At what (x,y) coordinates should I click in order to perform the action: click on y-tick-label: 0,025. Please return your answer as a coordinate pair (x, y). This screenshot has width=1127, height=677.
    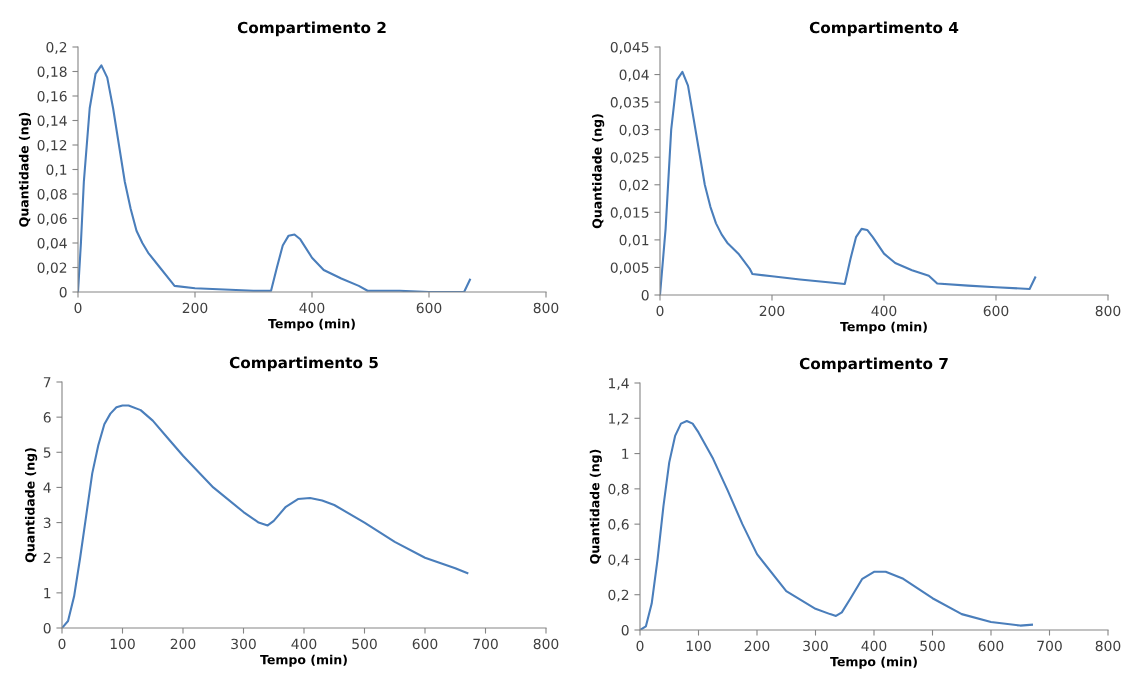
    Looking at the image, I should click on (629, 158).